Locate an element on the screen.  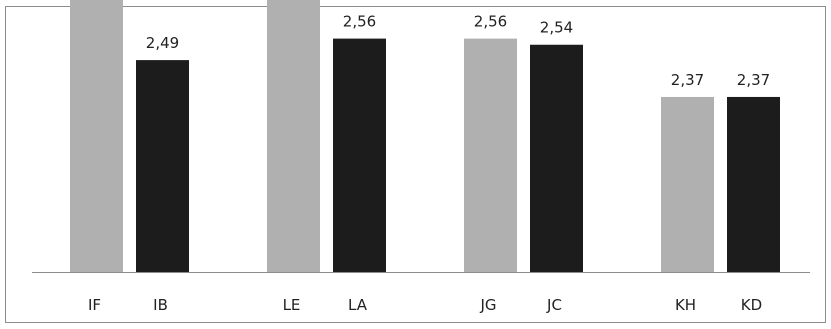
tick-label-le: LE is located at coordinates (292, 305).